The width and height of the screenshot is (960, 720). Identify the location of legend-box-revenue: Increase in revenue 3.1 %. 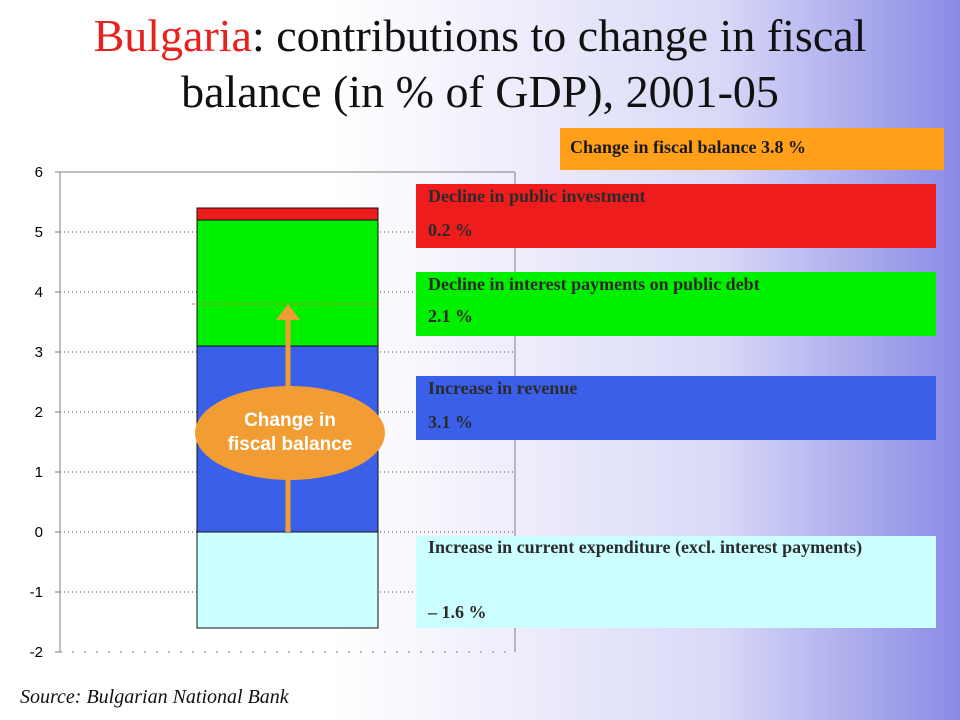
(676, 408).